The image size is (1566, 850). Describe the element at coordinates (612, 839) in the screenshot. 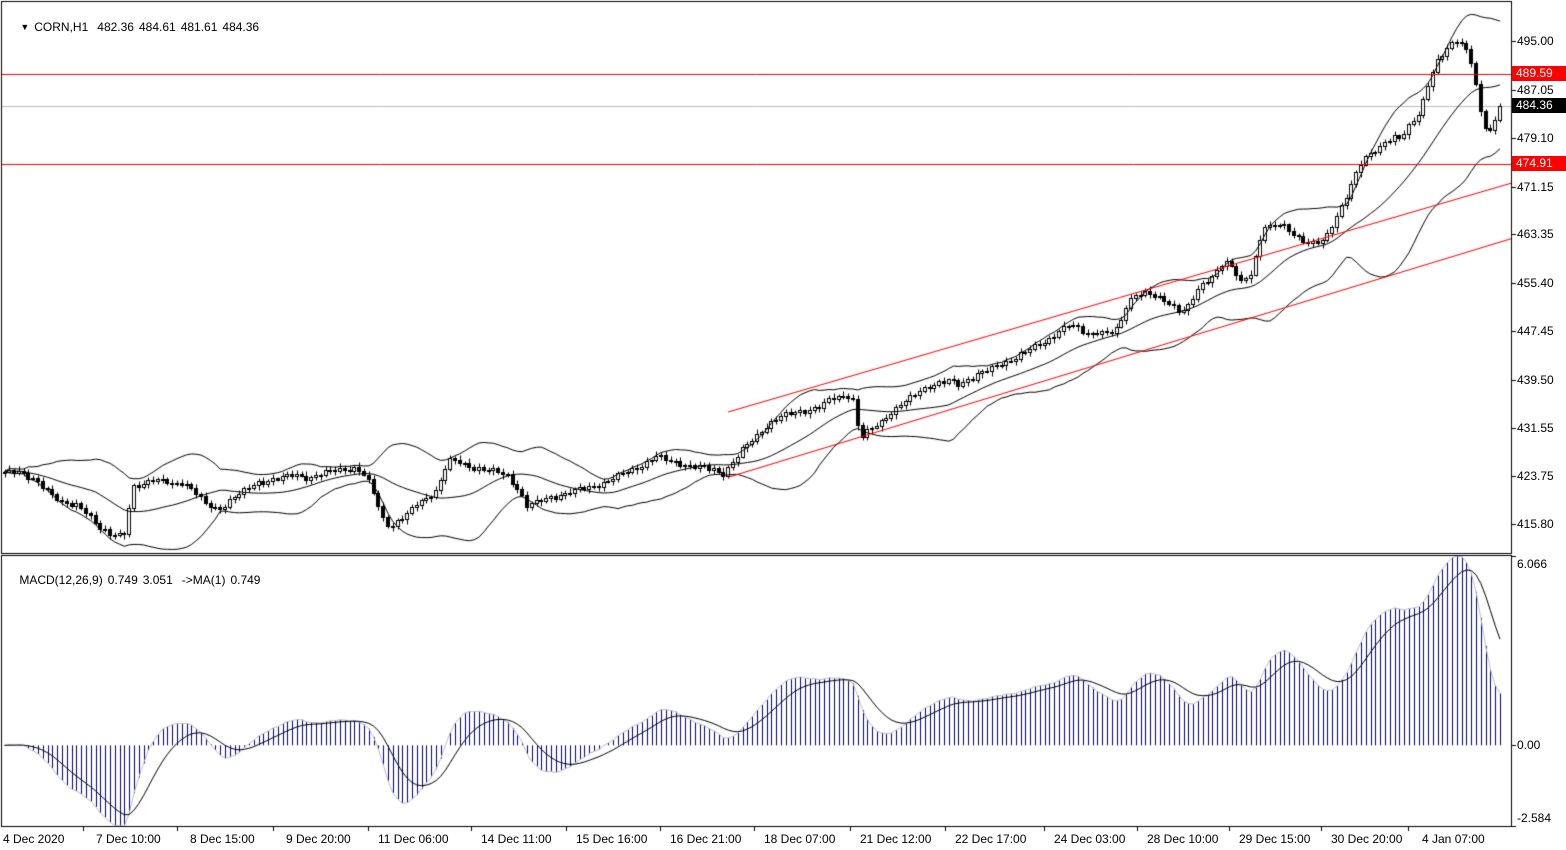

I see `time-axis-label: 15 Dec 16:00` at that location.